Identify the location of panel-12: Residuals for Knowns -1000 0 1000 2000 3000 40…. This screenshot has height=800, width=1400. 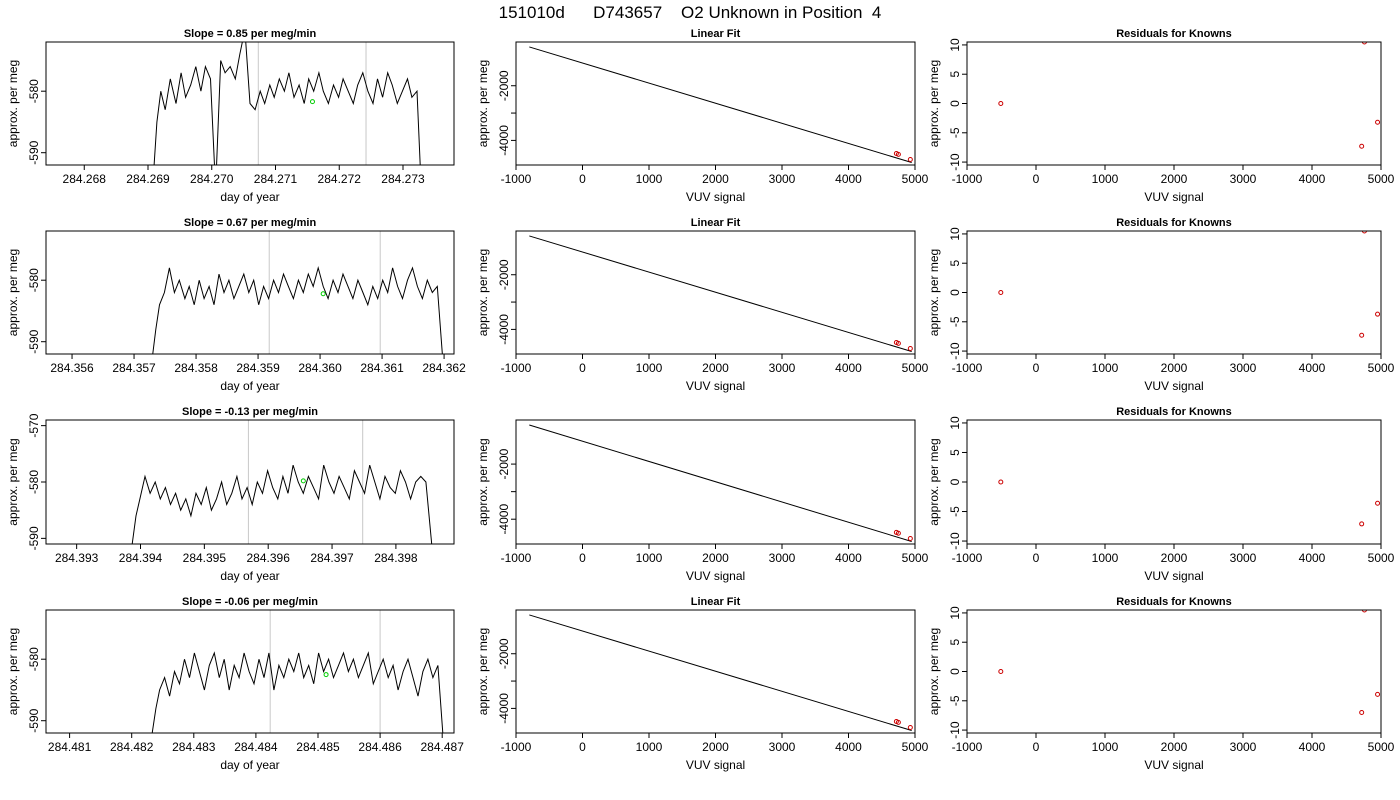
(1161, 684).